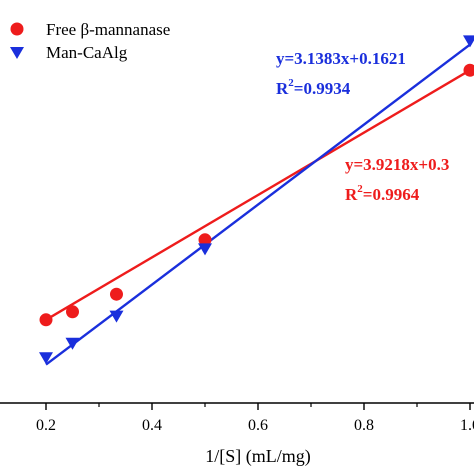 This screenshot has width=474, height=474. Describe the element at coordinates (108, 29) in the screenshot. I see `legend-label-free-mannanase: Free β-mannanase` at that location.